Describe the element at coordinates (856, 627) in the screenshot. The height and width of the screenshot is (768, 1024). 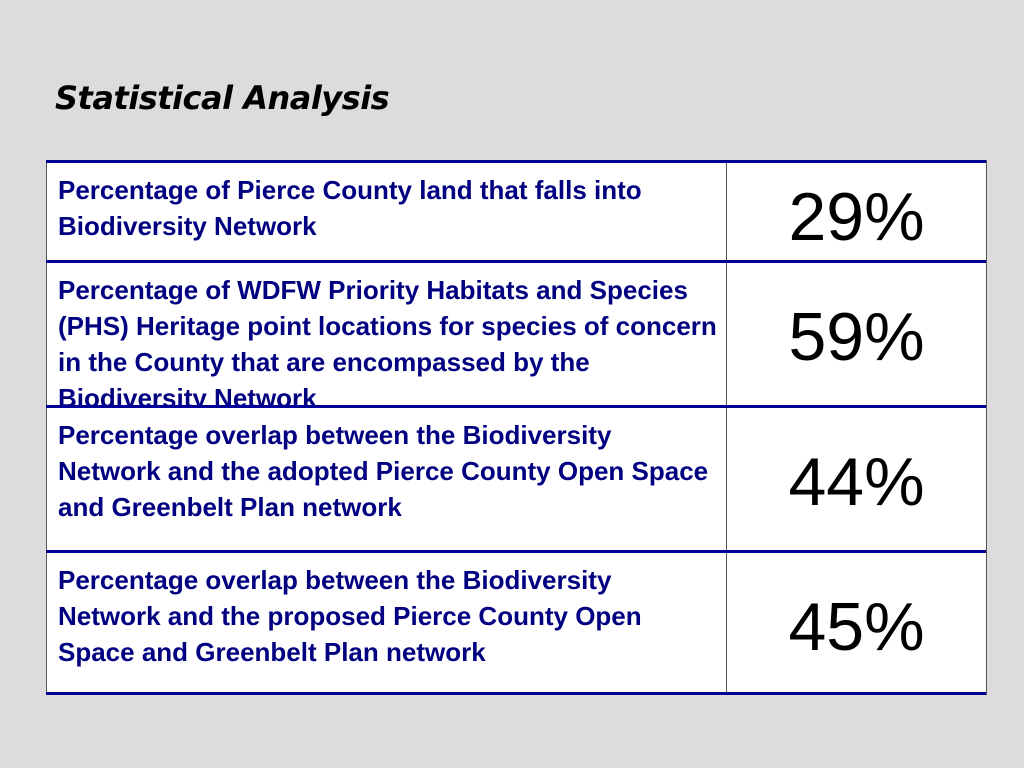
I see `row-value: 45%` at that location.